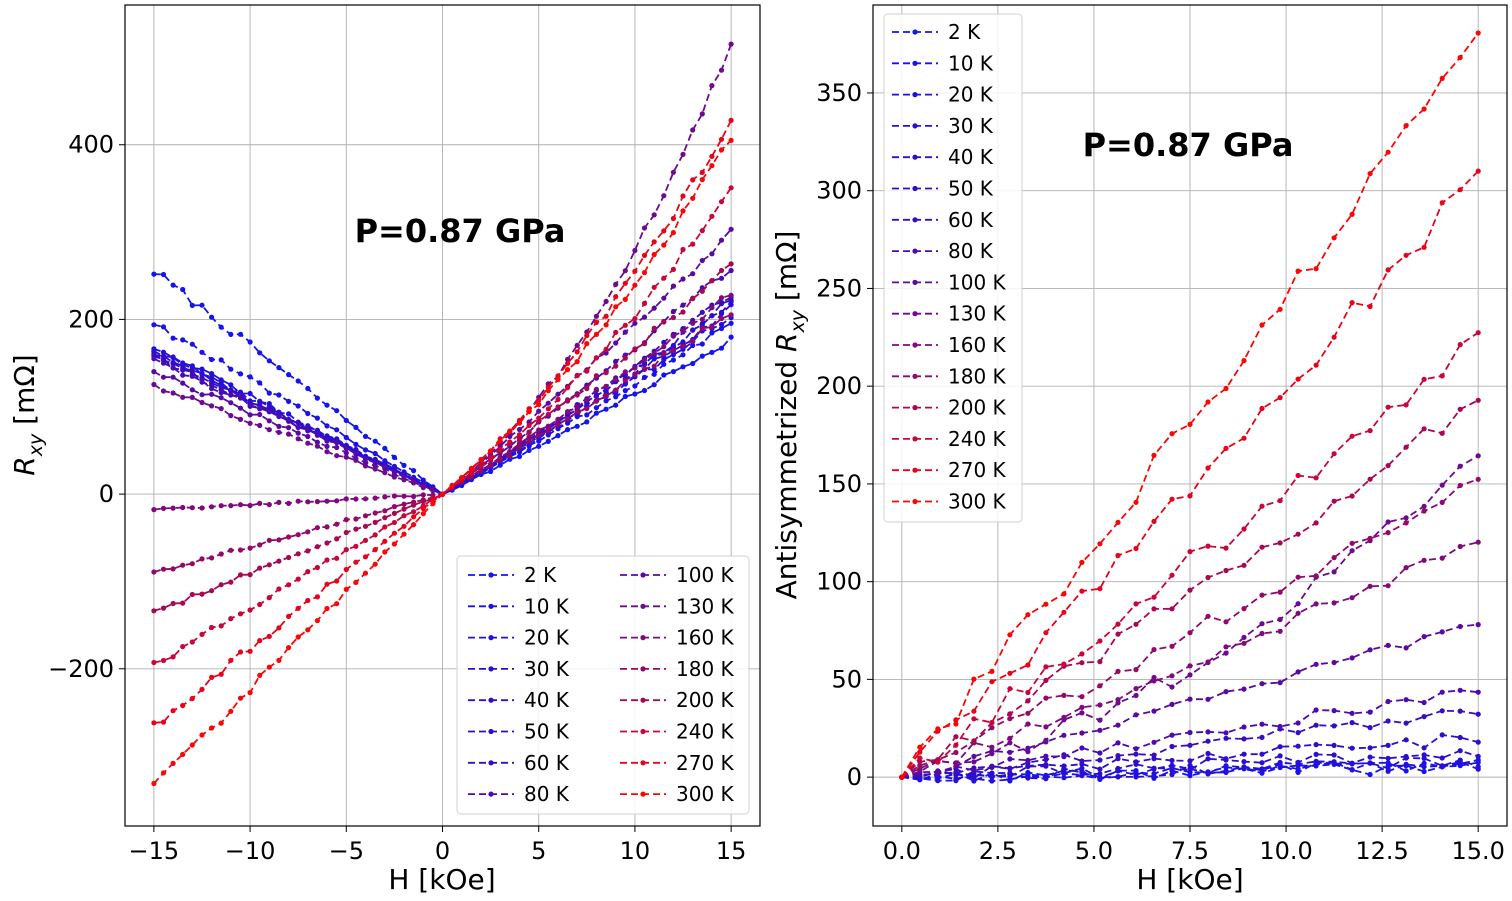  Describe the element at coordinates (540, 575) in the screenshot. I see `left-legend-label: 2 K` at that location.